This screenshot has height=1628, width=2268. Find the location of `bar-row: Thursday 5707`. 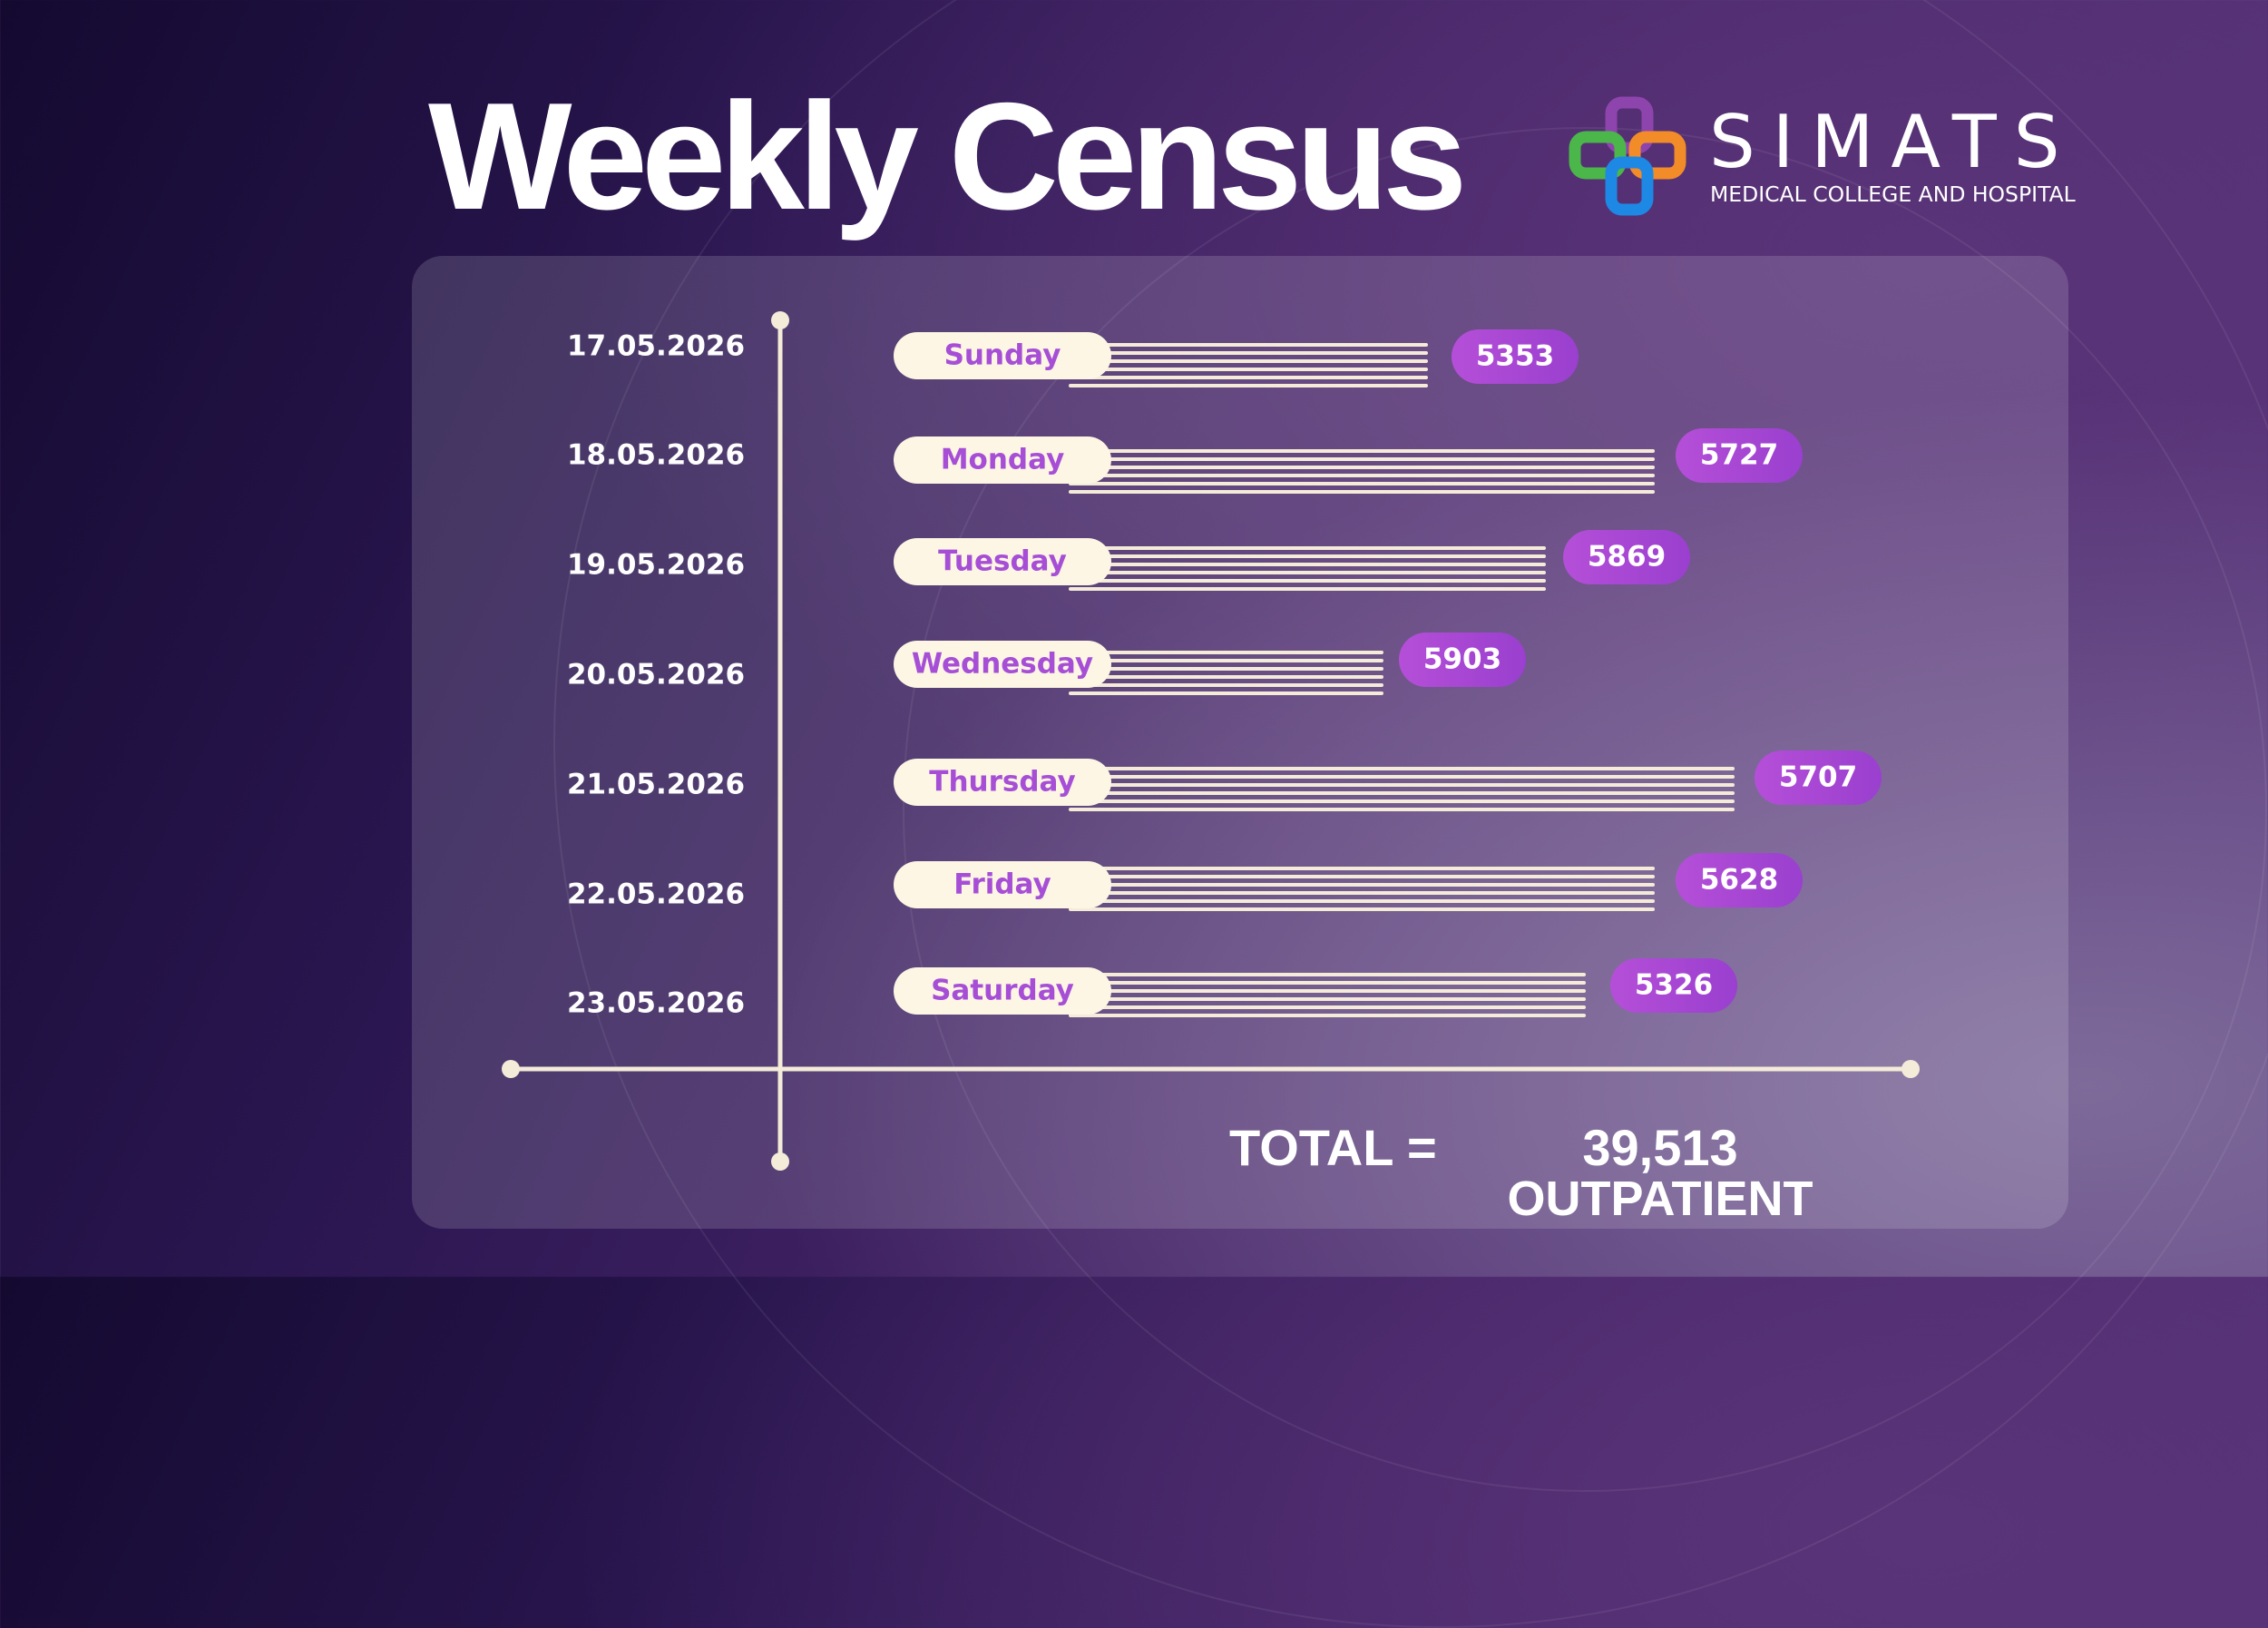

bar-row: Thursday 5707 is located at coordinates (1365, 780).